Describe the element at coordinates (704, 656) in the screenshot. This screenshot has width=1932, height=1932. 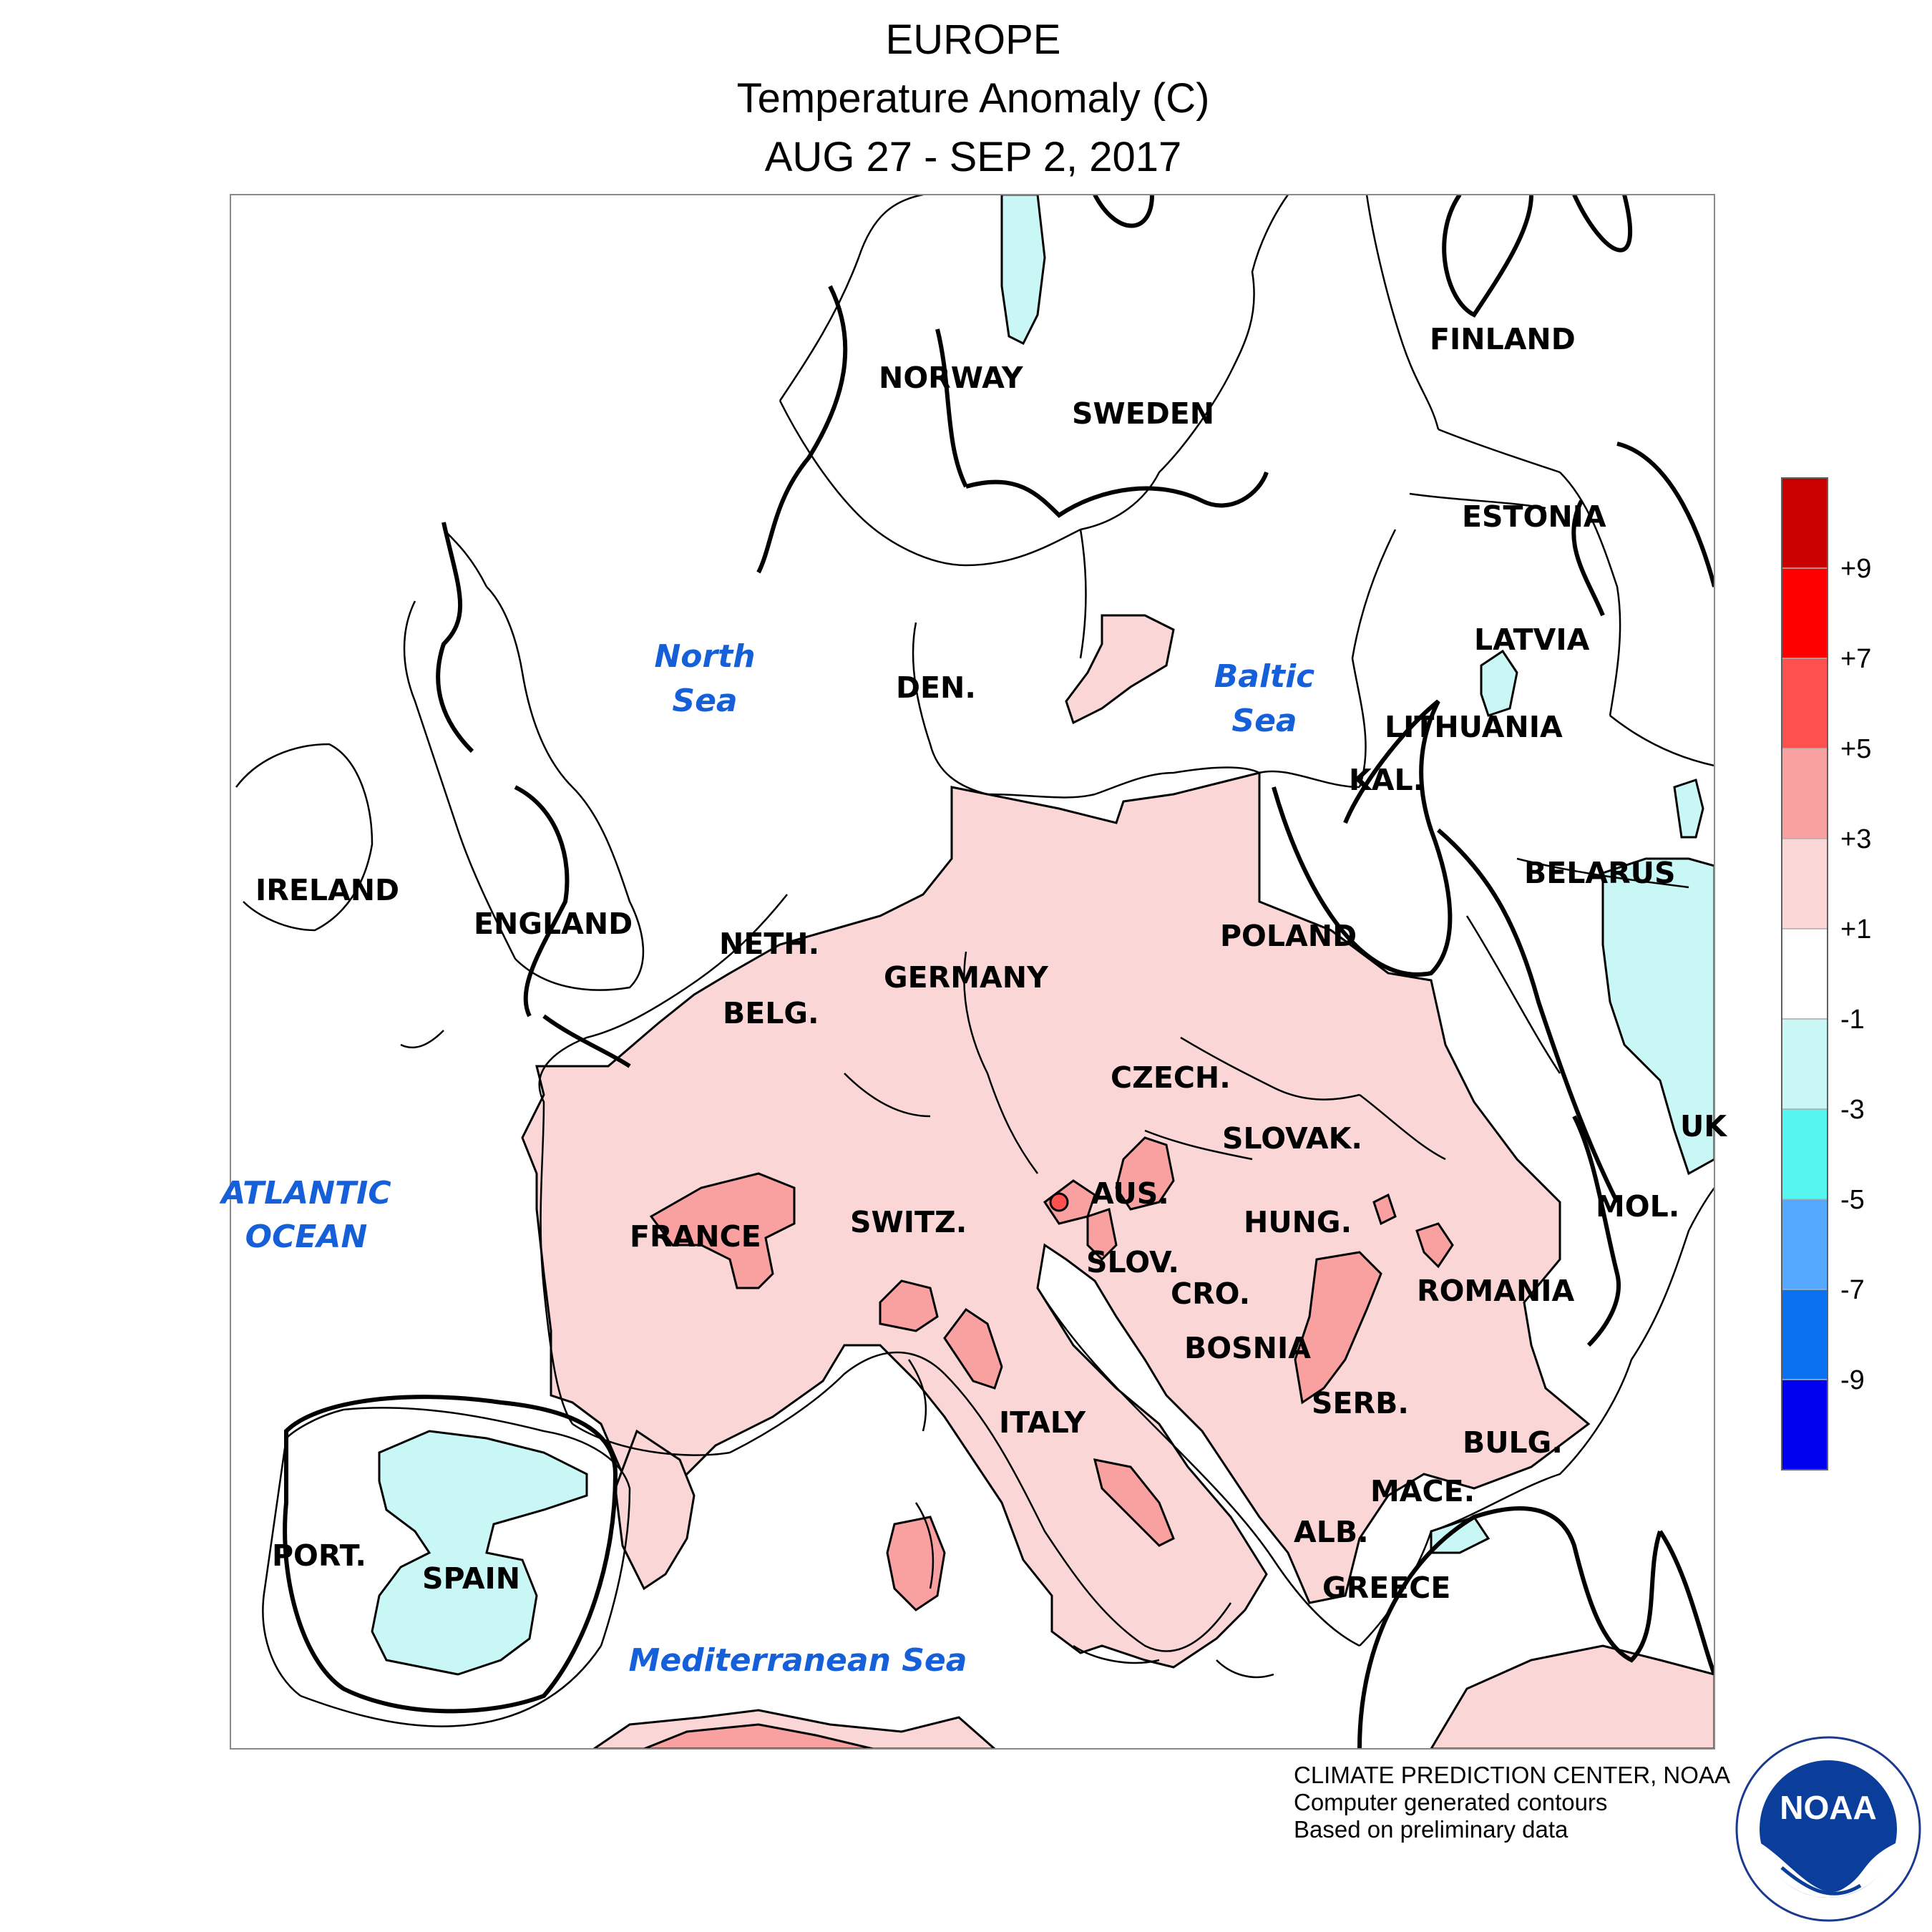
I see `label-north-sea-line1: North` at that location.